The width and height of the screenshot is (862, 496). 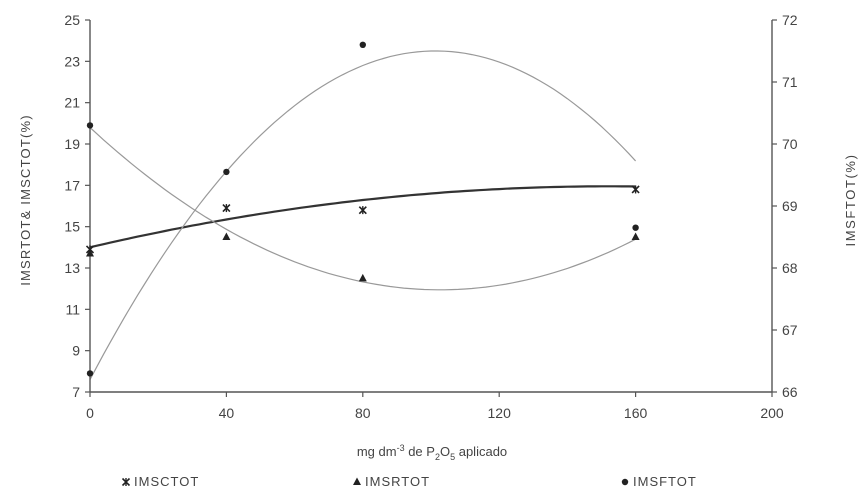 I want to click on legend-label: IMSCTOT, so click(x=166, y=481).